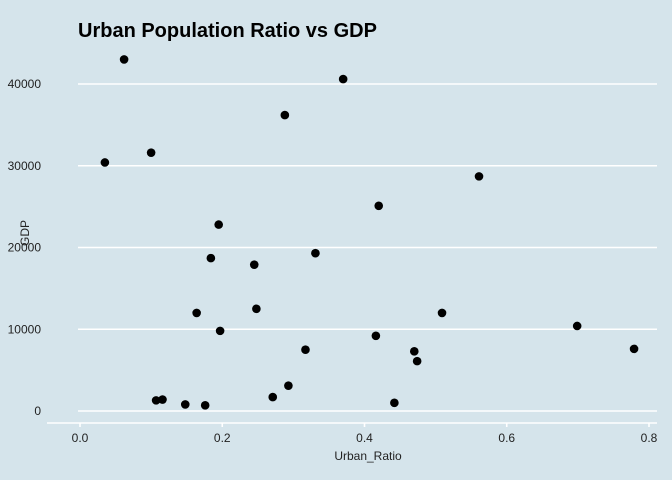  Describe the element at coordinates (364, 438) in the screenshot. I see `x-tick-label: 0.4` at that location.